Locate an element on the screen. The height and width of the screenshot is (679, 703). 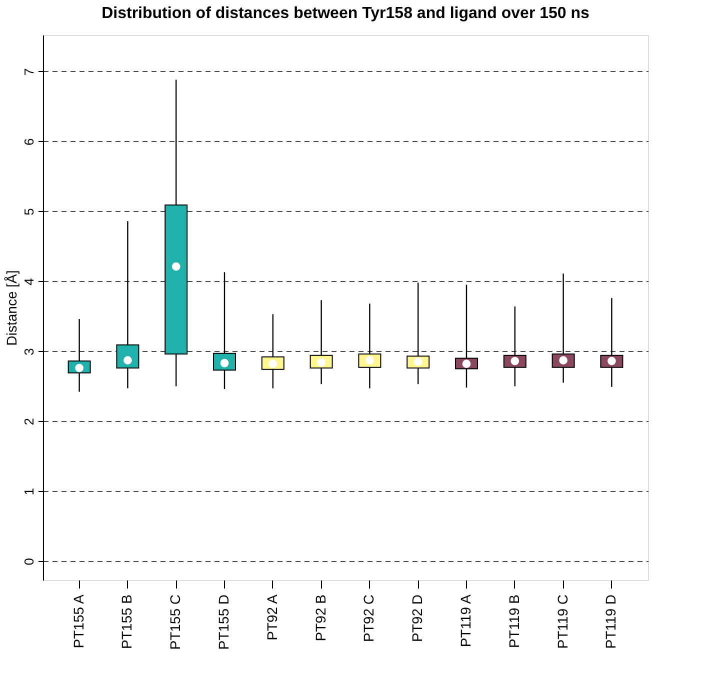
y-tick-label: 6 is located at coordinates (29, 142).